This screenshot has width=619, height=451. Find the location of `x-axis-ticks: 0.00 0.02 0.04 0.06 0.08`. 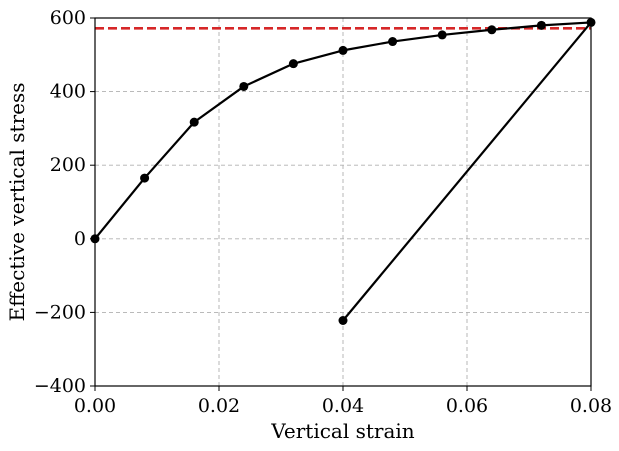

x-axis-ticks: 0.00 0.02 0.04 0.06 0.08 is located at coordinates (343, 401).